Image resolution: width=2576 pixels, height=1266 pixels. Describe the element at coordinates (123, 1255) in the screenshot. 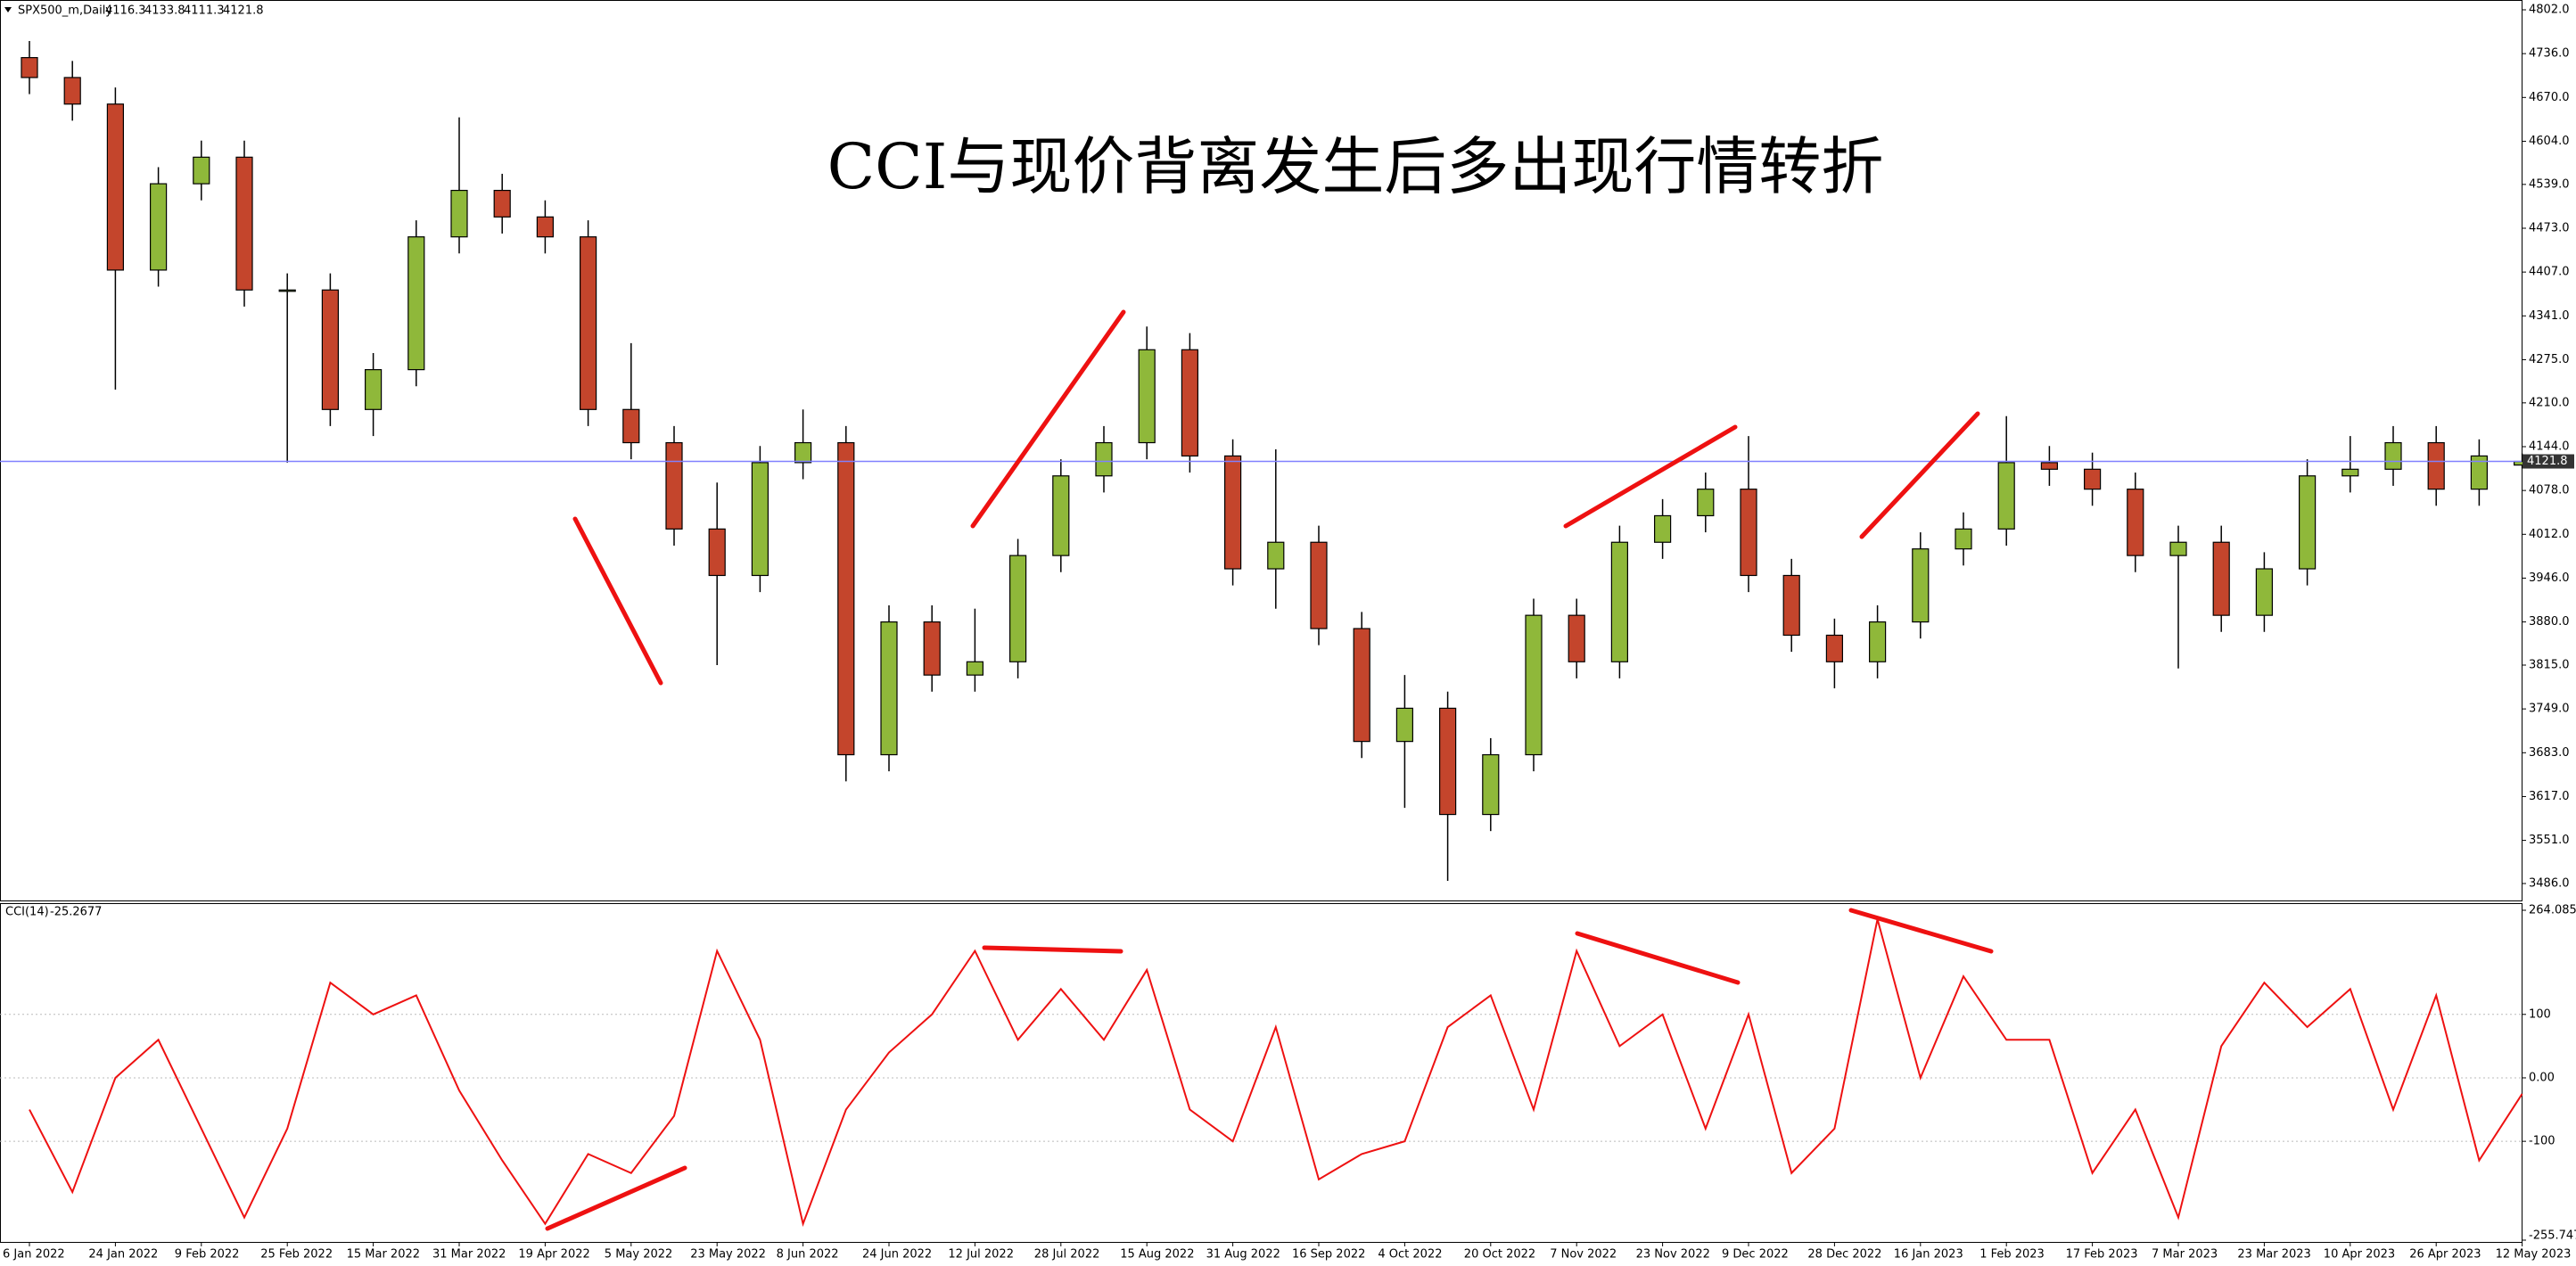

I see `x-tick-label: 24 Jan 2022` at that location.